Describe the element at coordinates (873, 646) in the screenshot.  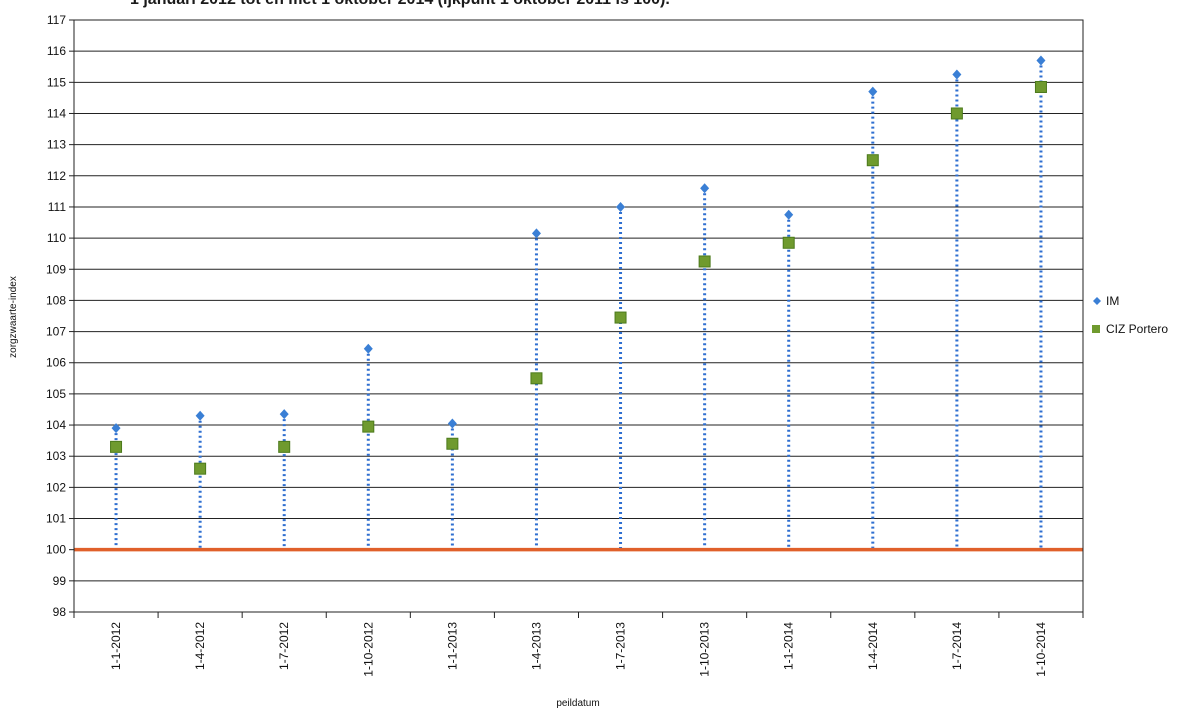
I see `x-tick-label: 1-4-2014` at that location.